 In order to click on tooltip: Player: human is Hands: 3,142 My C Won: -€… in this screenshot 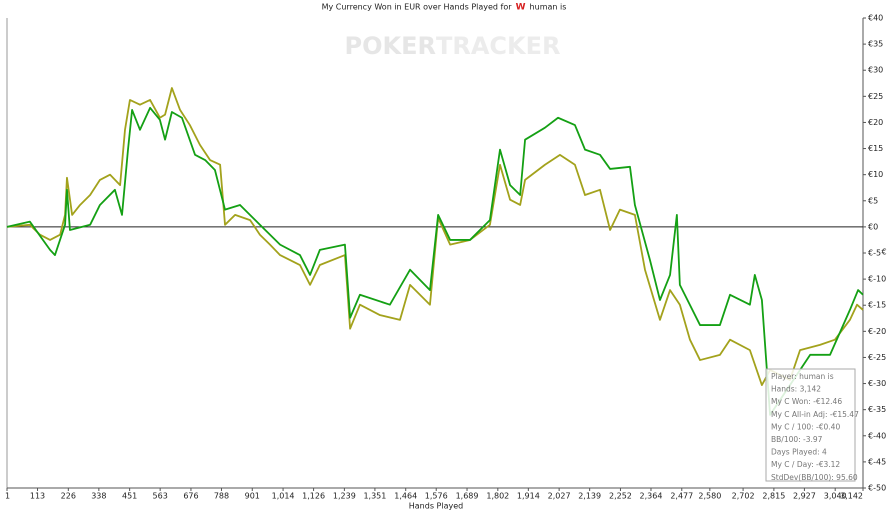, I will do `click(812, 425)`.